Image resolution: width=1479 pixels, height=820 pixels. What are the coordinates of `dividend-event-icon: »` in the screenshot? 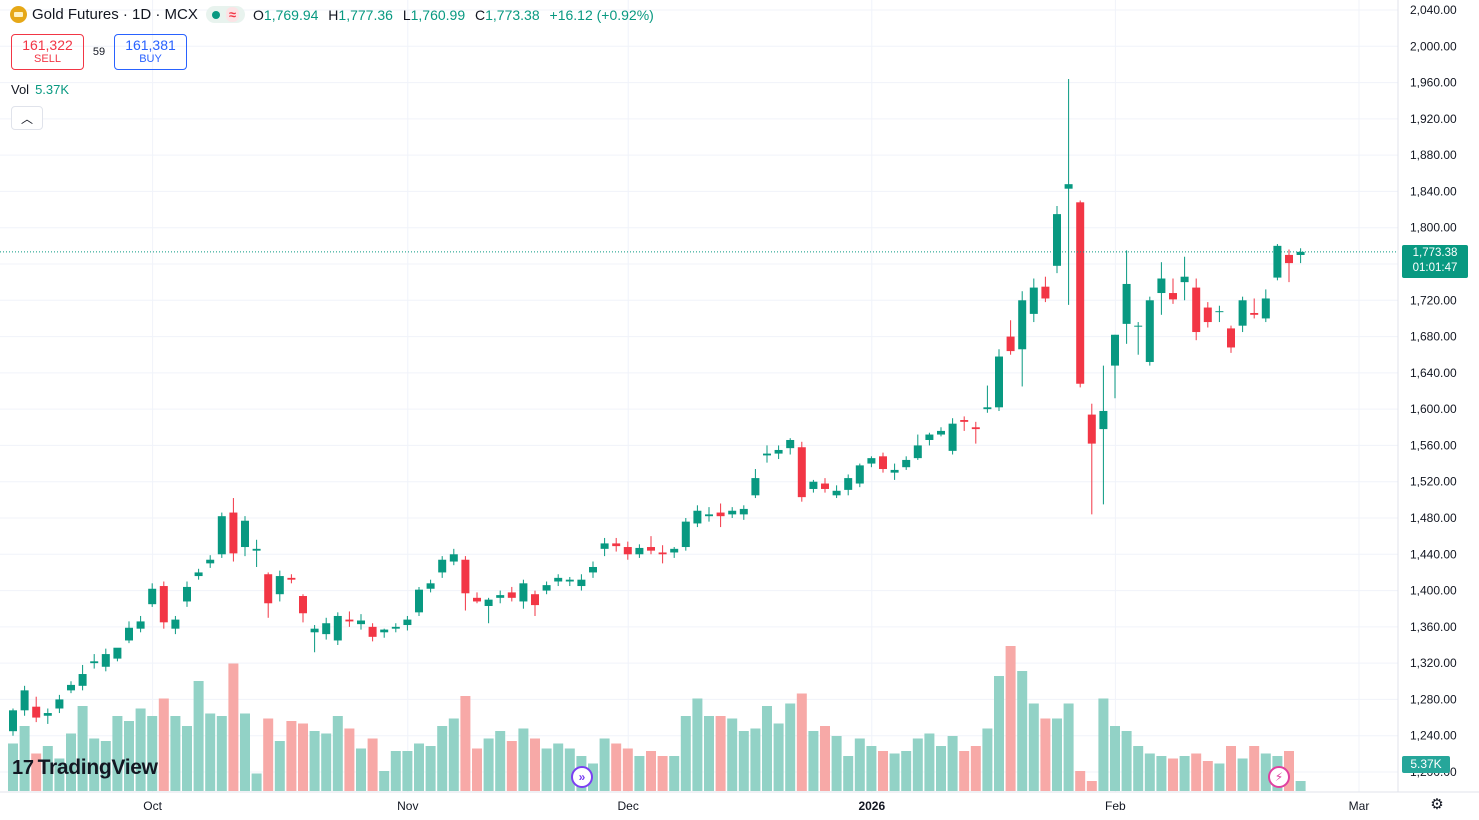 It's located at (582, 777).